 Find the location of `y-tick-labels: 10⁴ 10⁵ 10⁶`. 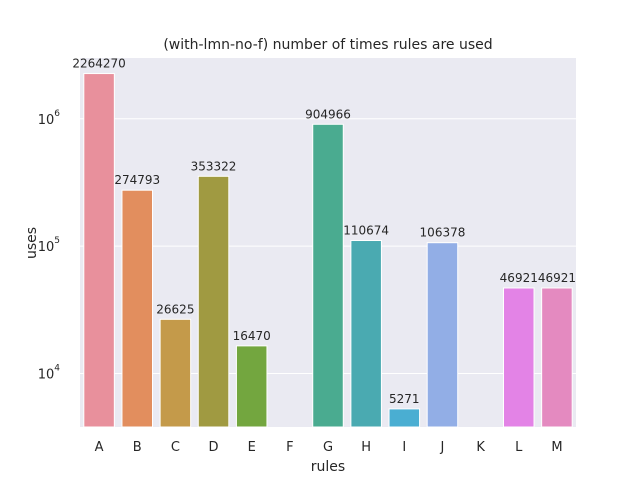

y-tick-labels: 10⁴ 10⁵ 10⁶ is located at coordinates (49, 246).